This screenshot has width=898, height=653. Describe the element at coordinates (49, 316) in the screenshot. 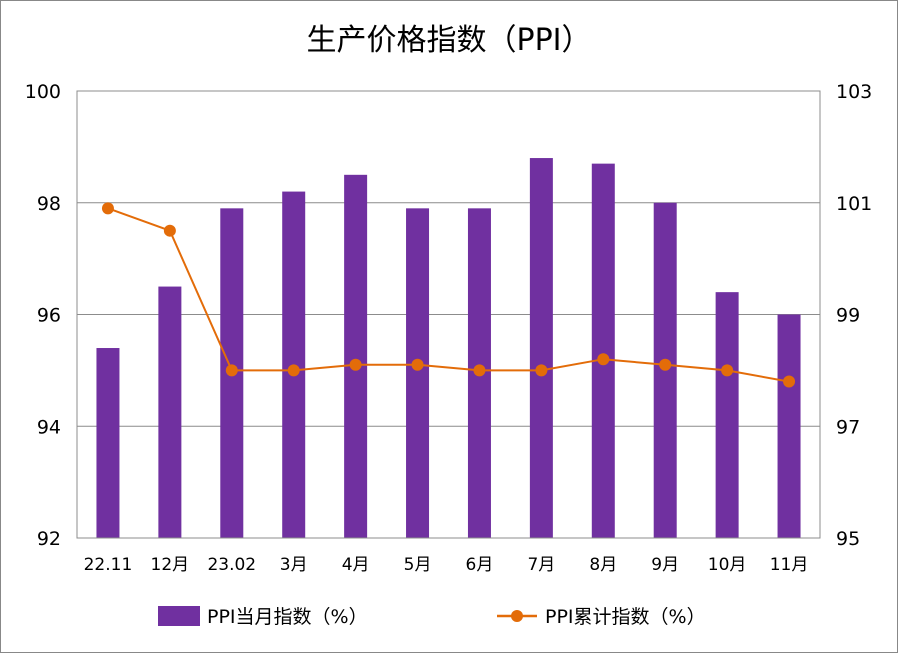

I see `left-tick-label: 96` at that location.